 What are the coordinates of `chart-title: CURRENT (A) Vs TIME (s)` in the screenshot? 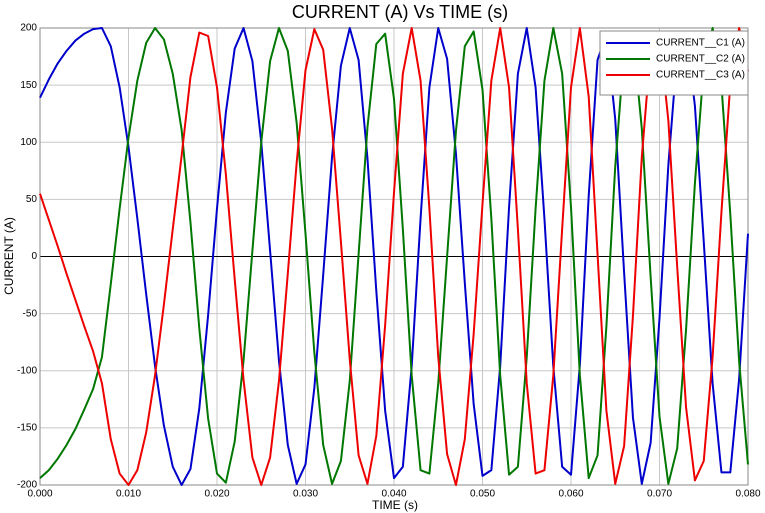 It's located at (400, 12).